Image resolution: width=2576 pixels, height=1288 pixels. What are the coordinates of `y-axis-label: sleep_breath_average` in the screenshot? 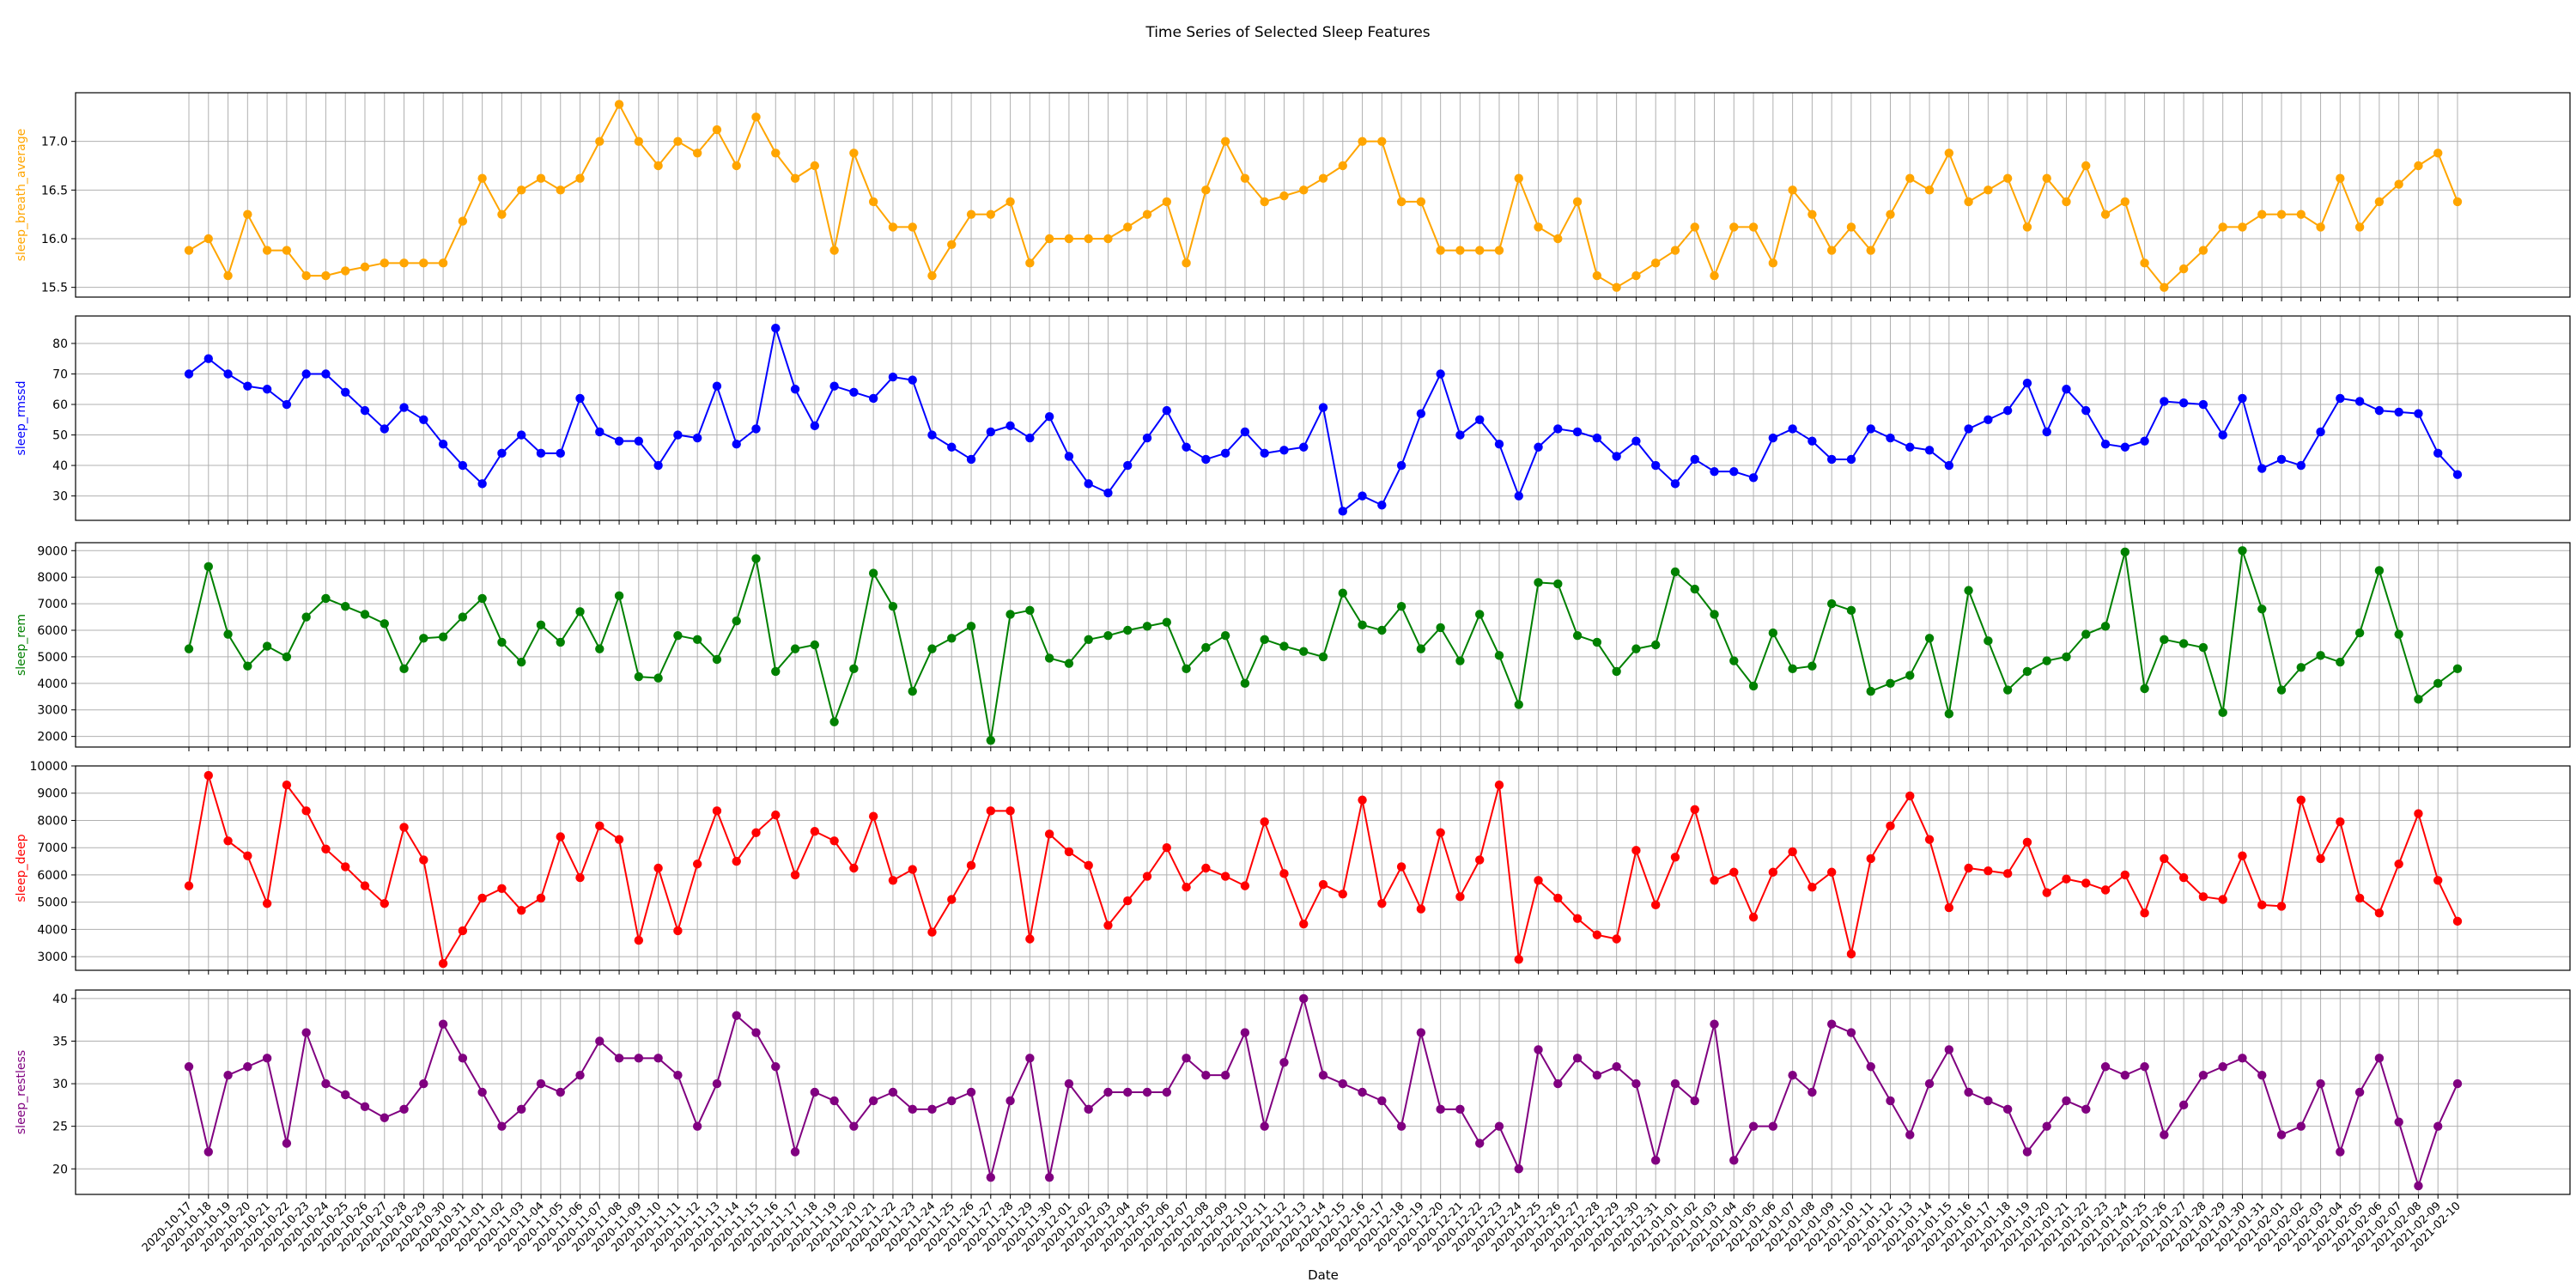 It's located at (21, 196).